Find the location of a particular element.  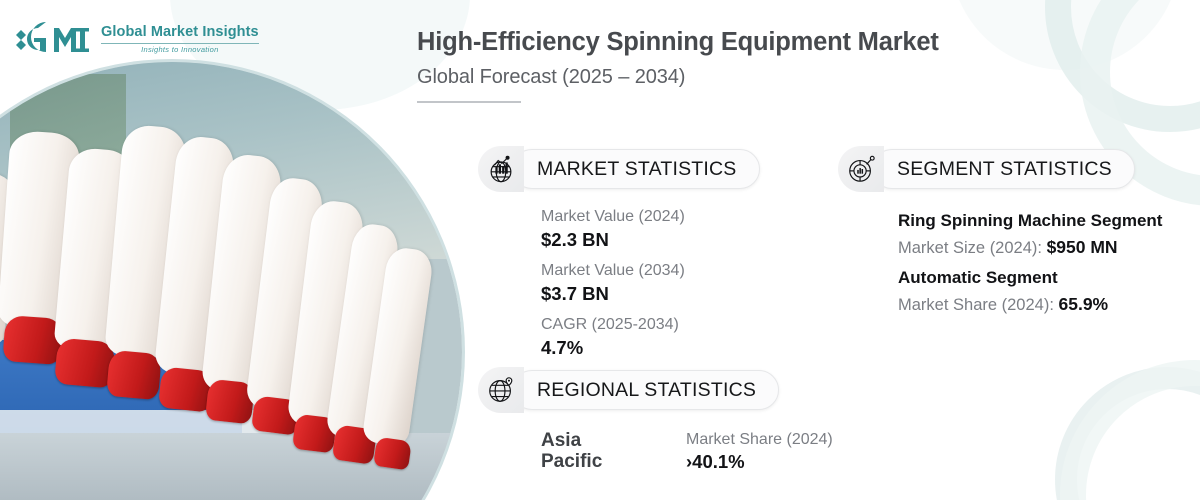

segment-name: Automatic Segment is located at coordinates (978, 278).